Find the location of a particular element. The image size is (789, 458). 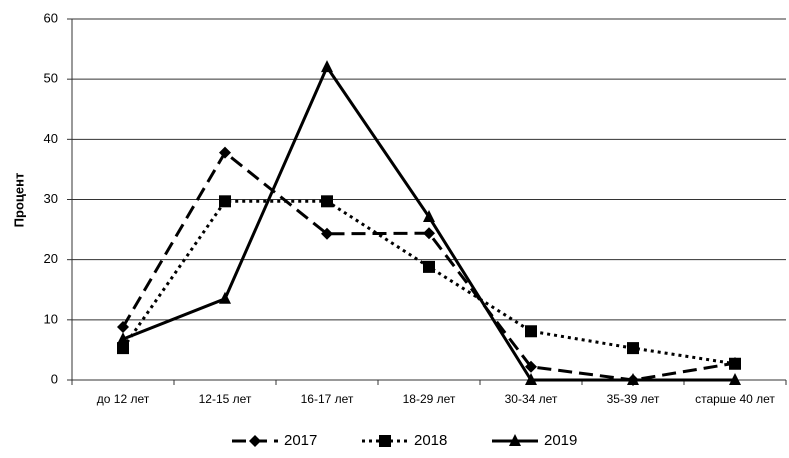

x-tick-label: до 12 лет is located at coordinates (123, 399).